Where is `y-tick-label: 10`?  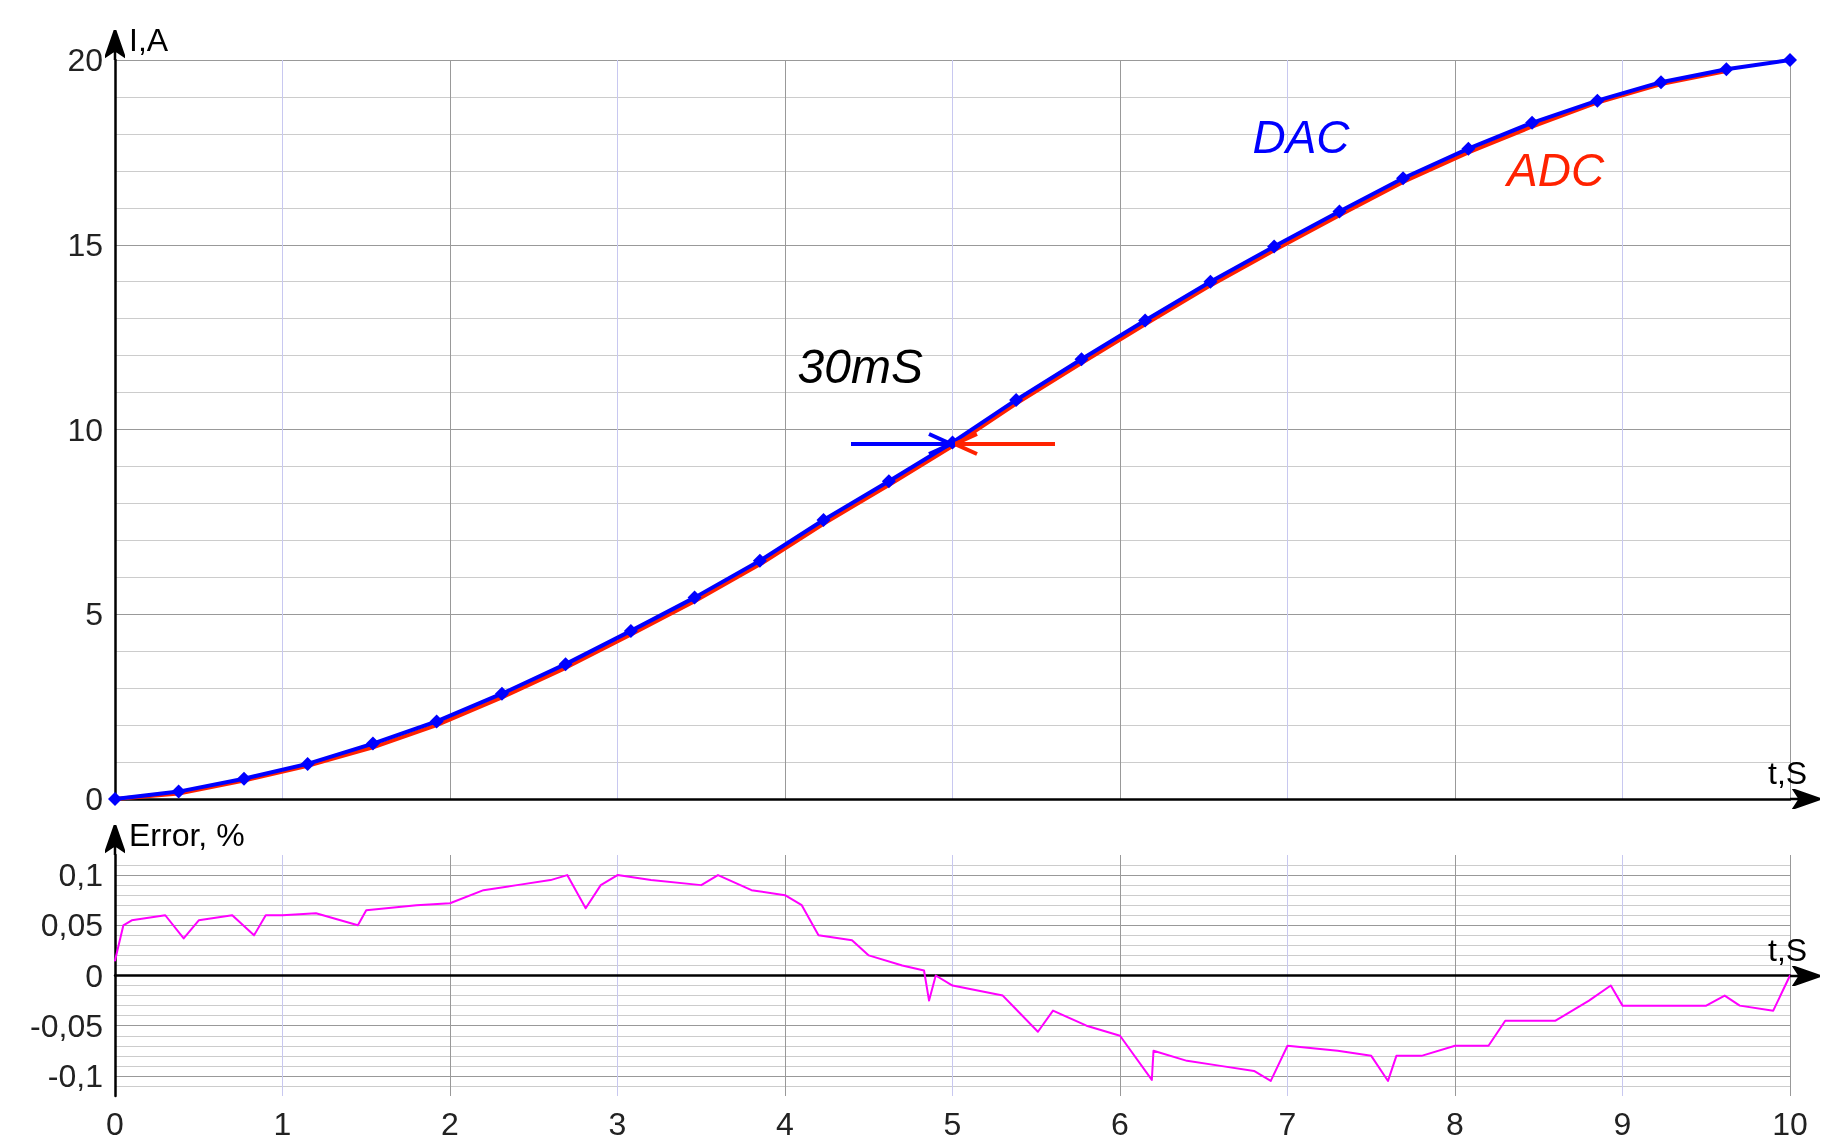 y-tick-label: 10 is located at coordinates (85, 429).